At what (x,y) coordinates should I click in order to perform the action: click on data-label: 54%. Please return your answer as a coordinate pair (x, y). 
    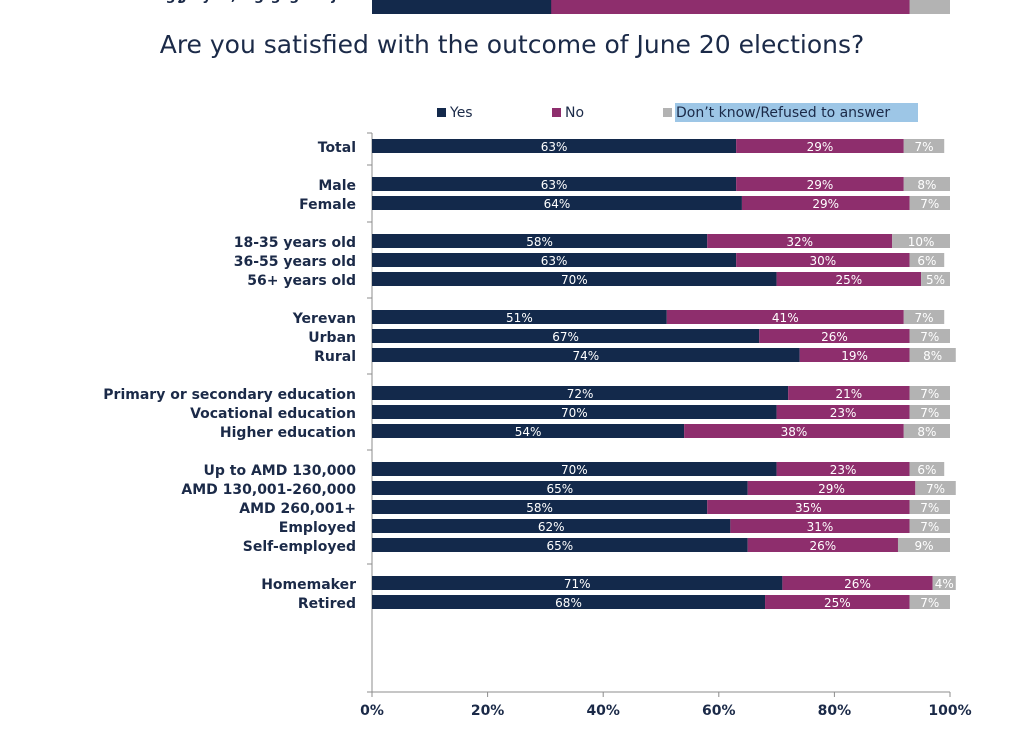
    Looking at the image, I should click on (528, 432).